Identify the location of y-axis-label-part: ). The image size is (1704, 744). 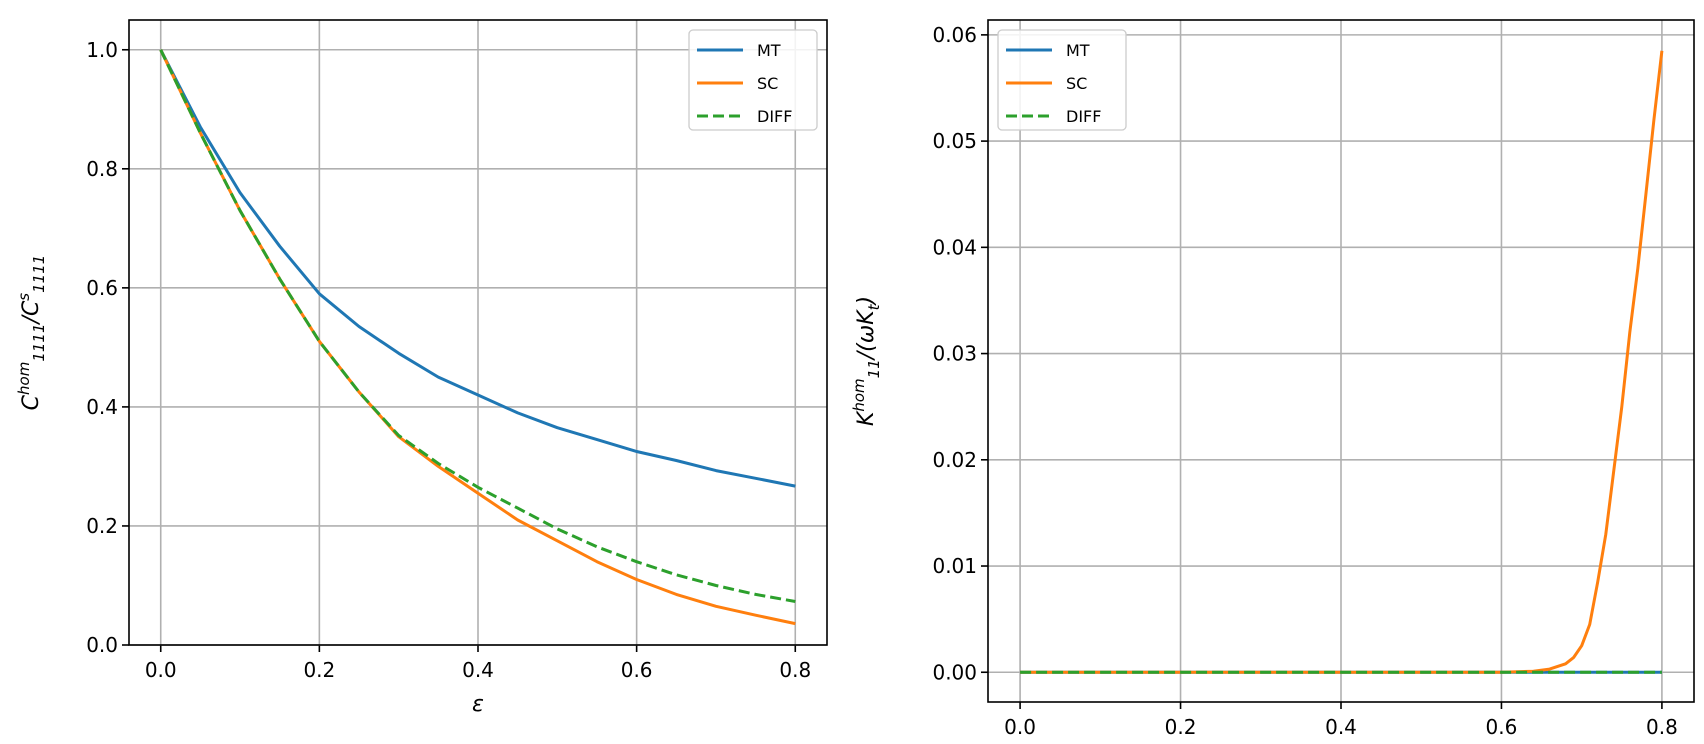
(866, 301).